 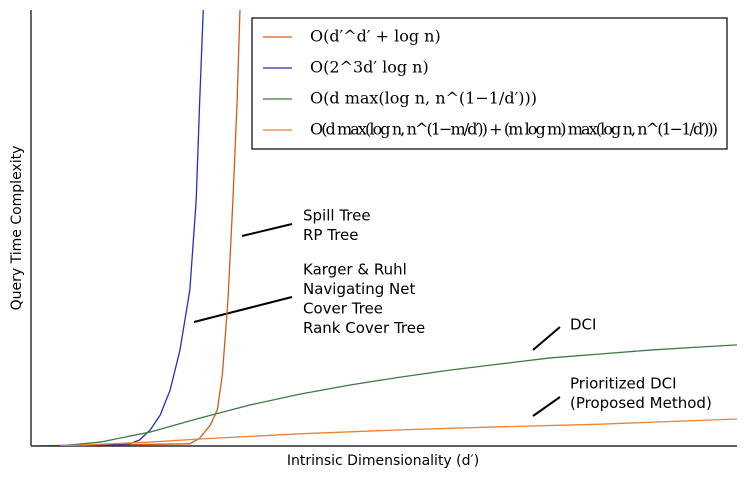 I want to click on legend-label: O(d′^d′ + log n), so click(x=375, y=36).